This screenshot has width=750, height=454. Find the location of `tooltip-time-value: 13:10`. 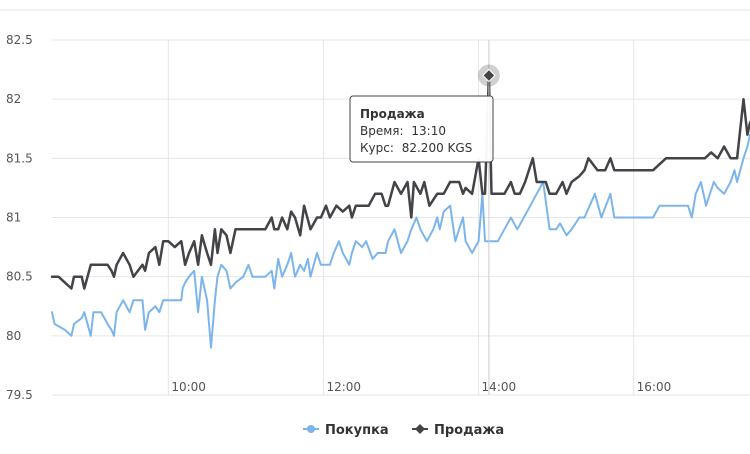

tooltip-time-value: 13:10 is located at coordinates (428, 131).